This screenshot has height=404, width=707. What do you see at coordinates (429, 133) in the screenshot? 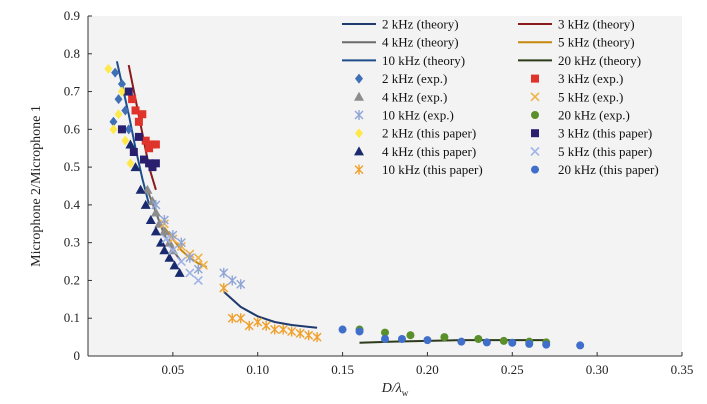
I see `legend-label: 2 kHz (this paper)` at bounding box center [429, 133].